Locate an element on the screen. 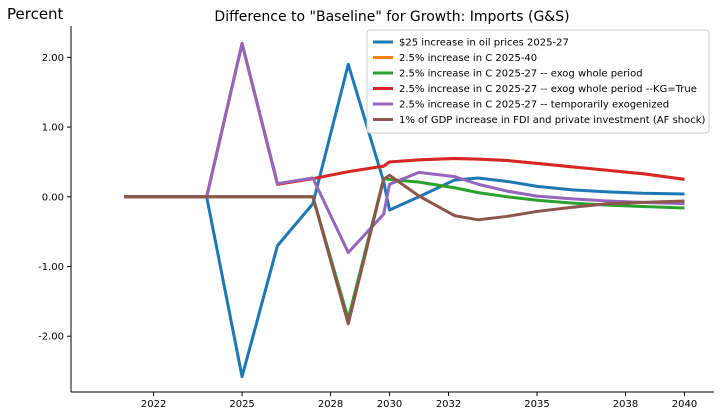 This screenshot has width=721, height=416. x-tick-label: 2035 is located at coordinates (536, 404).